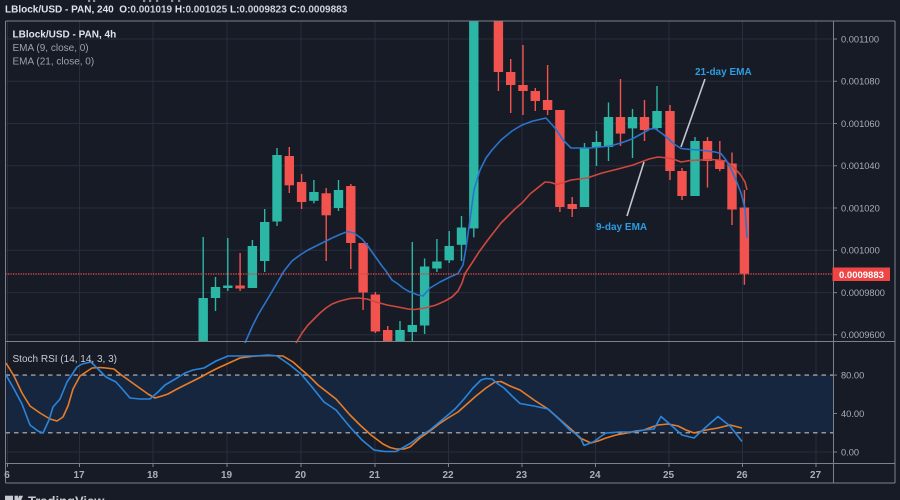 The width and height of the screenshot is (900, 500). What do you see at coordinates (852, 376) in the screenshot?
I see `svg-text: 80.00` at bounding box center [852, 376].